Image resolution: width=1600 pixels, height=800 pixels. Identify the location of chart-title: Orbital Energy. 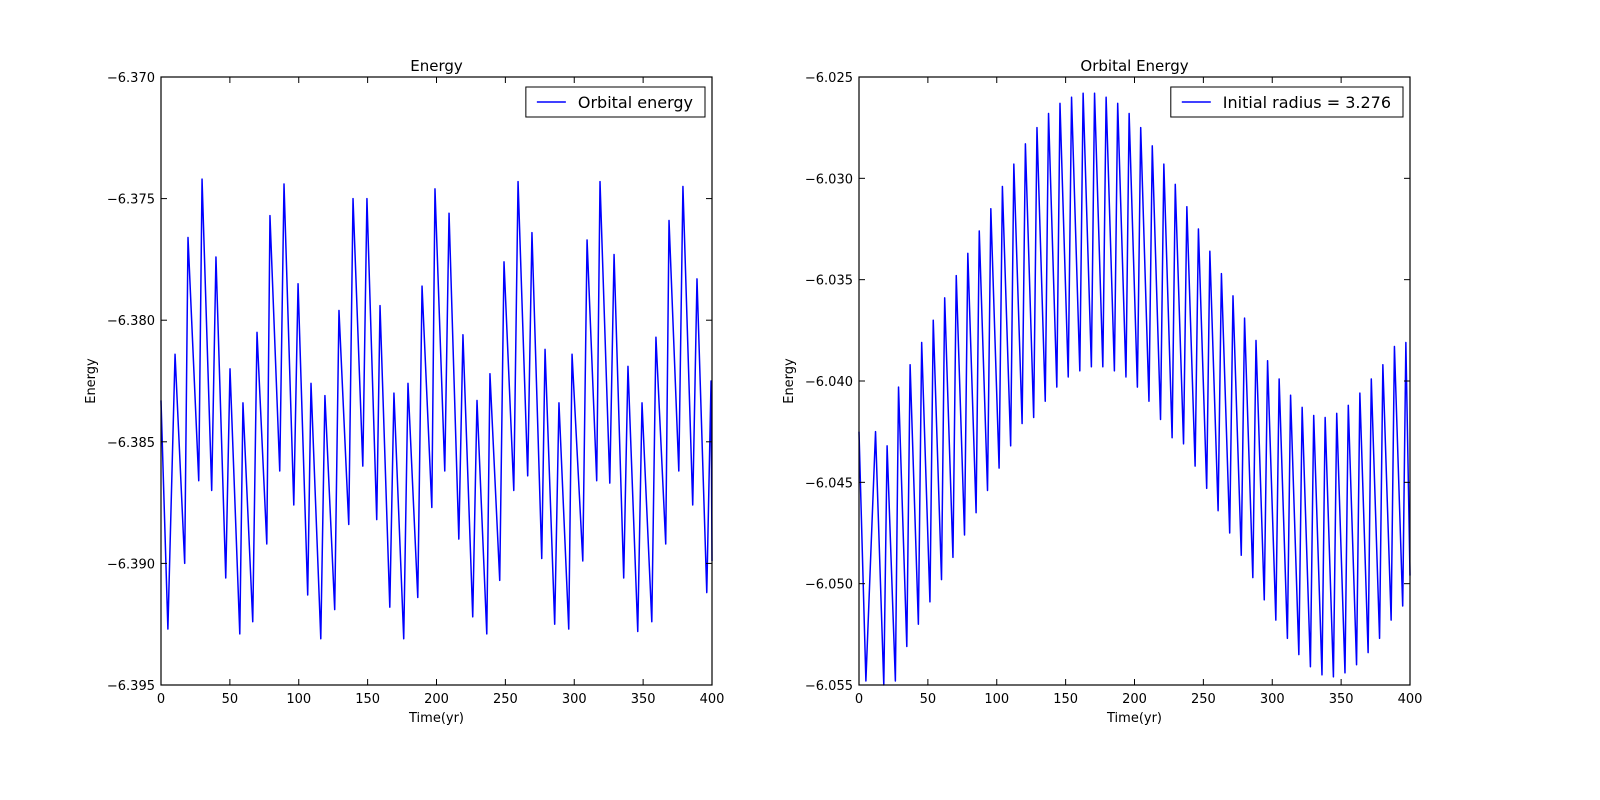
(1134, 66).